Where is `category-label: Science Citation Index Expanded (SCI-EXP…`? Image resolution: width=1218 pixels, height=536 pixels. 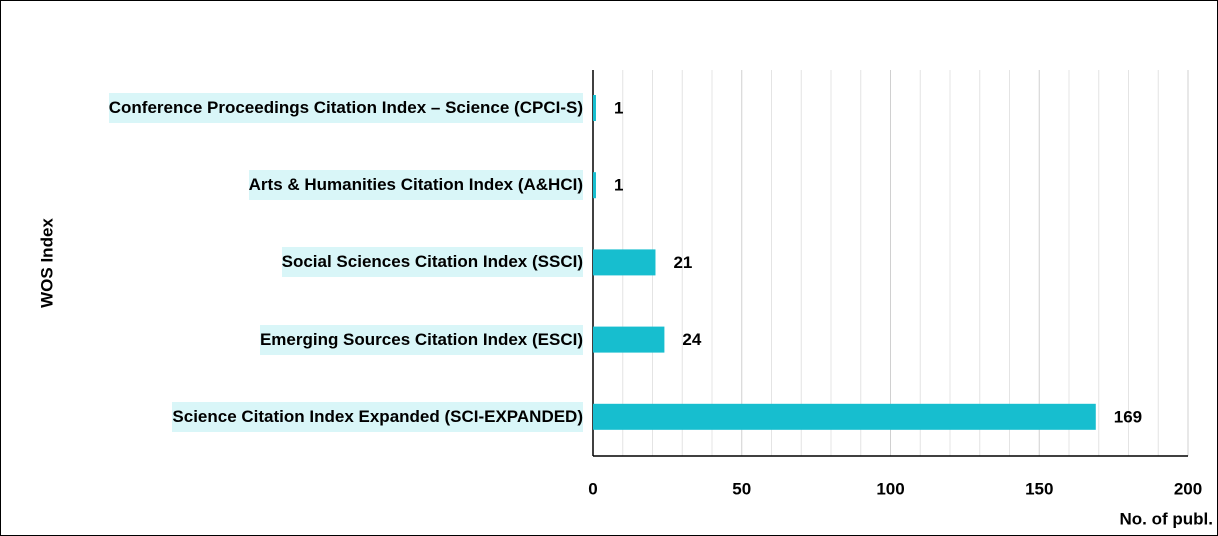
category-label: Science Citation Index Expanded (SCI-EXP… is located at coordinates (377, 416).